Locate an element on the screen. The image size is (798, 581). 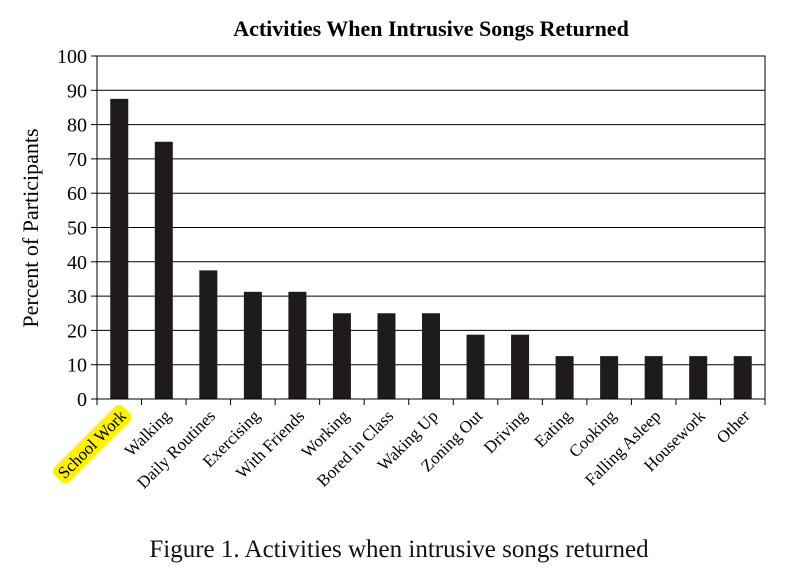
y-tick-label: 80 is located at coordinates (77, 126).